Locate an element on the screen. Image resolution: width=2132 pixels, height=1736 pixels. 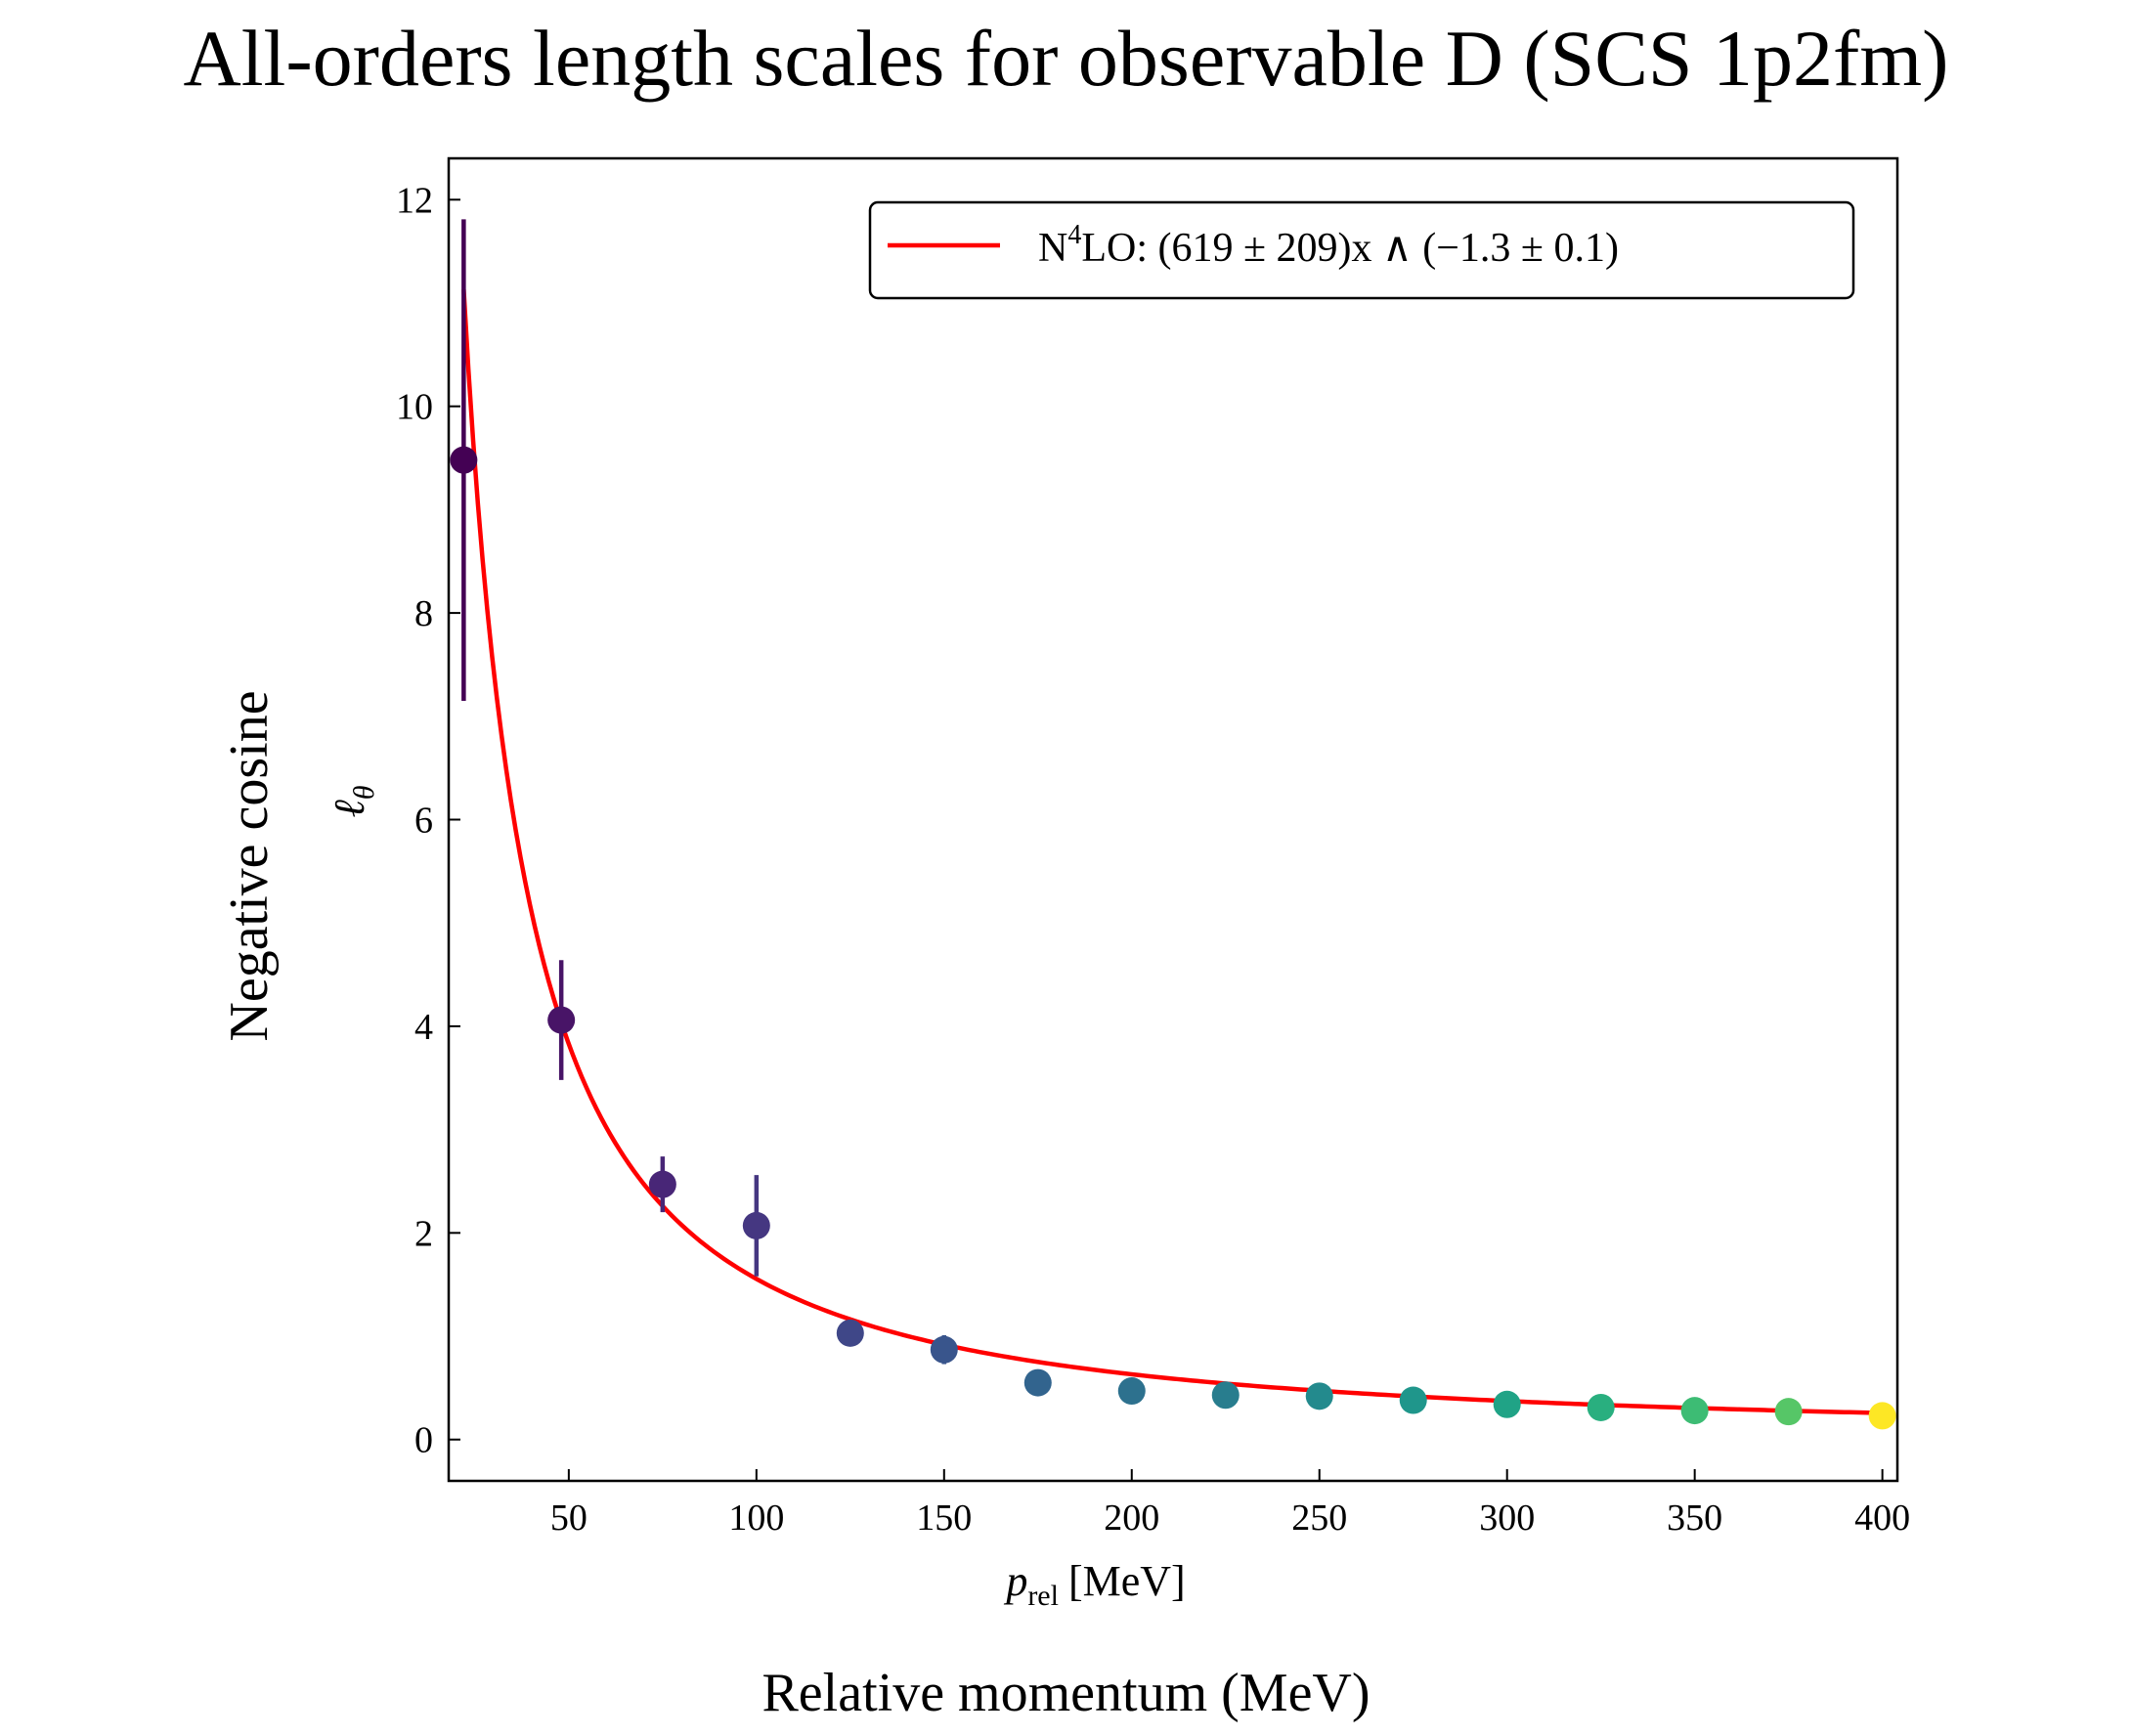
x-axis-label-unit: [MeV] is located at coordinates (1127, 1581).